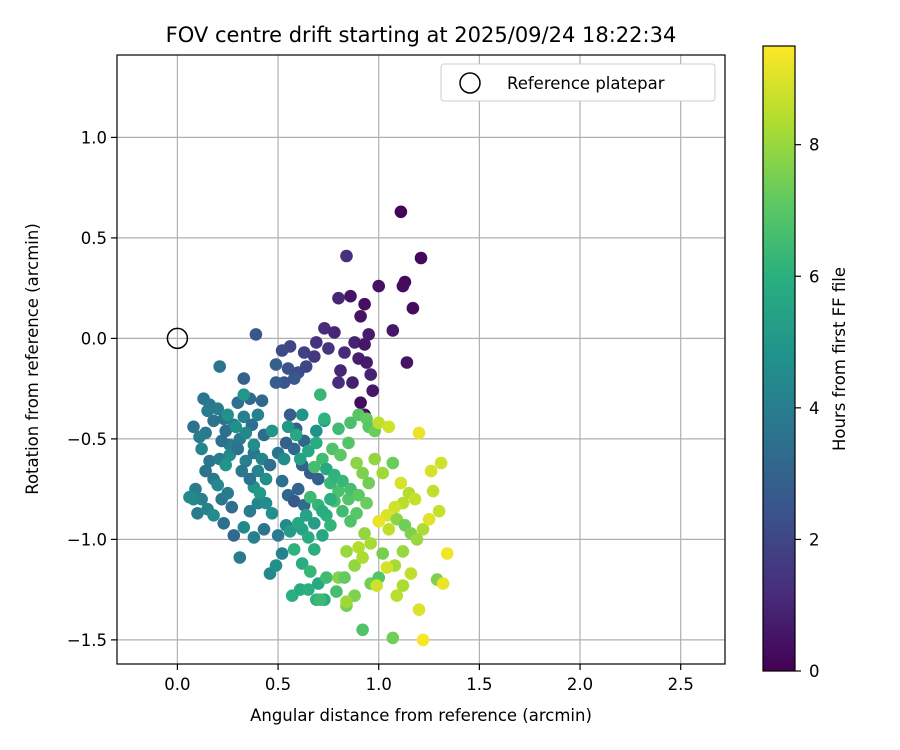  Describe the element at coordinates (814, 145) in the screenshot. I see `colorbar-tick-label: 8` at that location.